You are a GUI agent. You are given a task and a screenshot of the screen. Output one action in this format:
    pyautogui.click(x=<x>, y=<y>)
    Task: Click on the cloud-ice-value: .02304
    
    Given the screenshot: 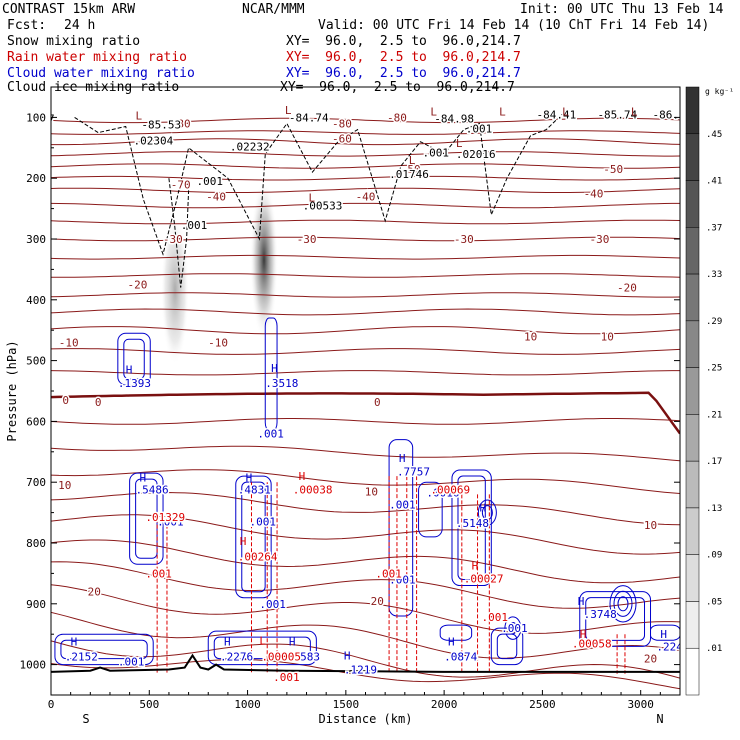 What is the action you would take?
    pyautogui.click(x=154, y=141)
    